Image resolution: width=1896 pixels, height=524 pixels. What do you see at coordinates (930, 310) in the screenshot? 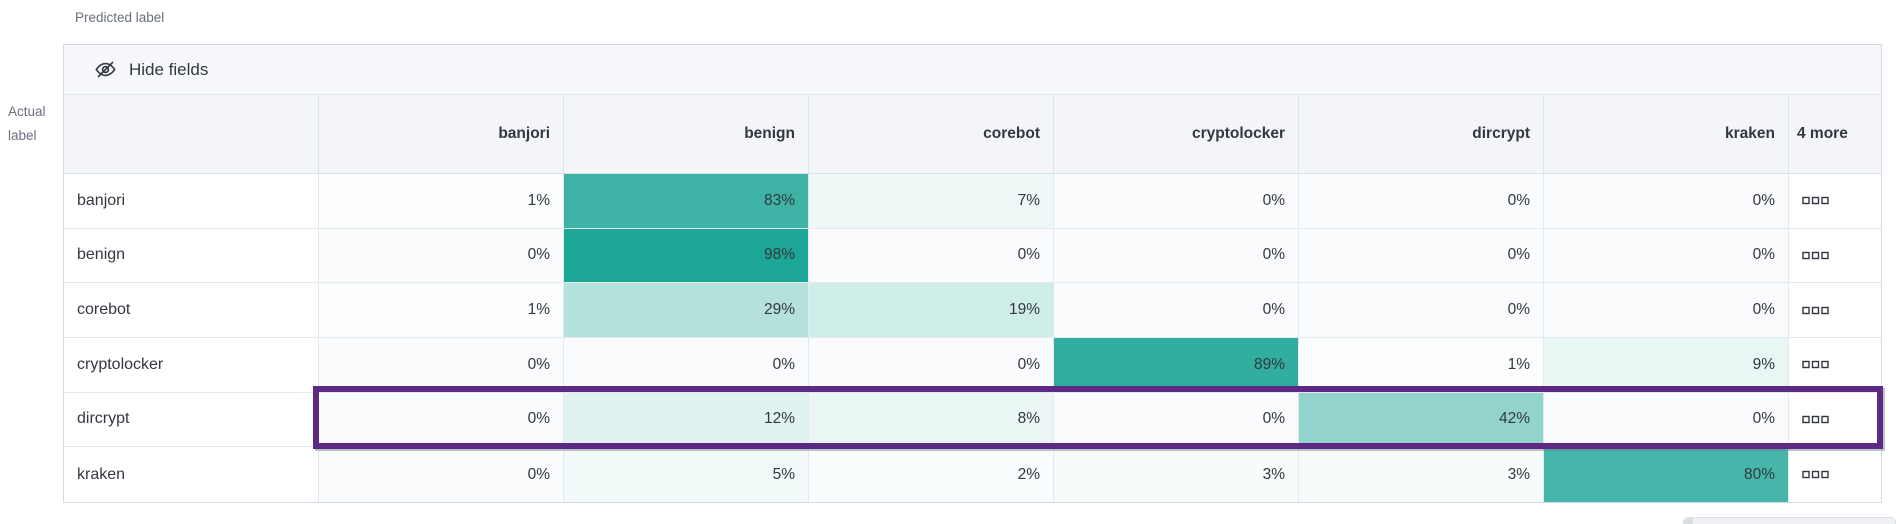
I see `cell-corebot-corebot: 19%` at bounding box center [930, 310].